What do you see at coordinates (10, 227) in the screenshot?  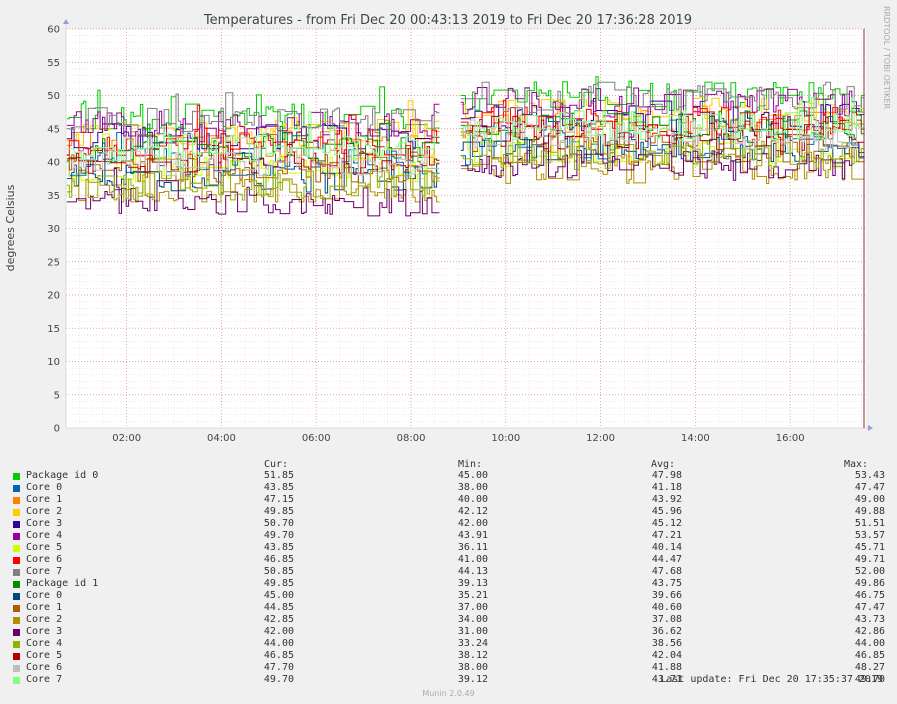 I see `y-axis-label: degrees Celsius` at bounding box center [10, 227].